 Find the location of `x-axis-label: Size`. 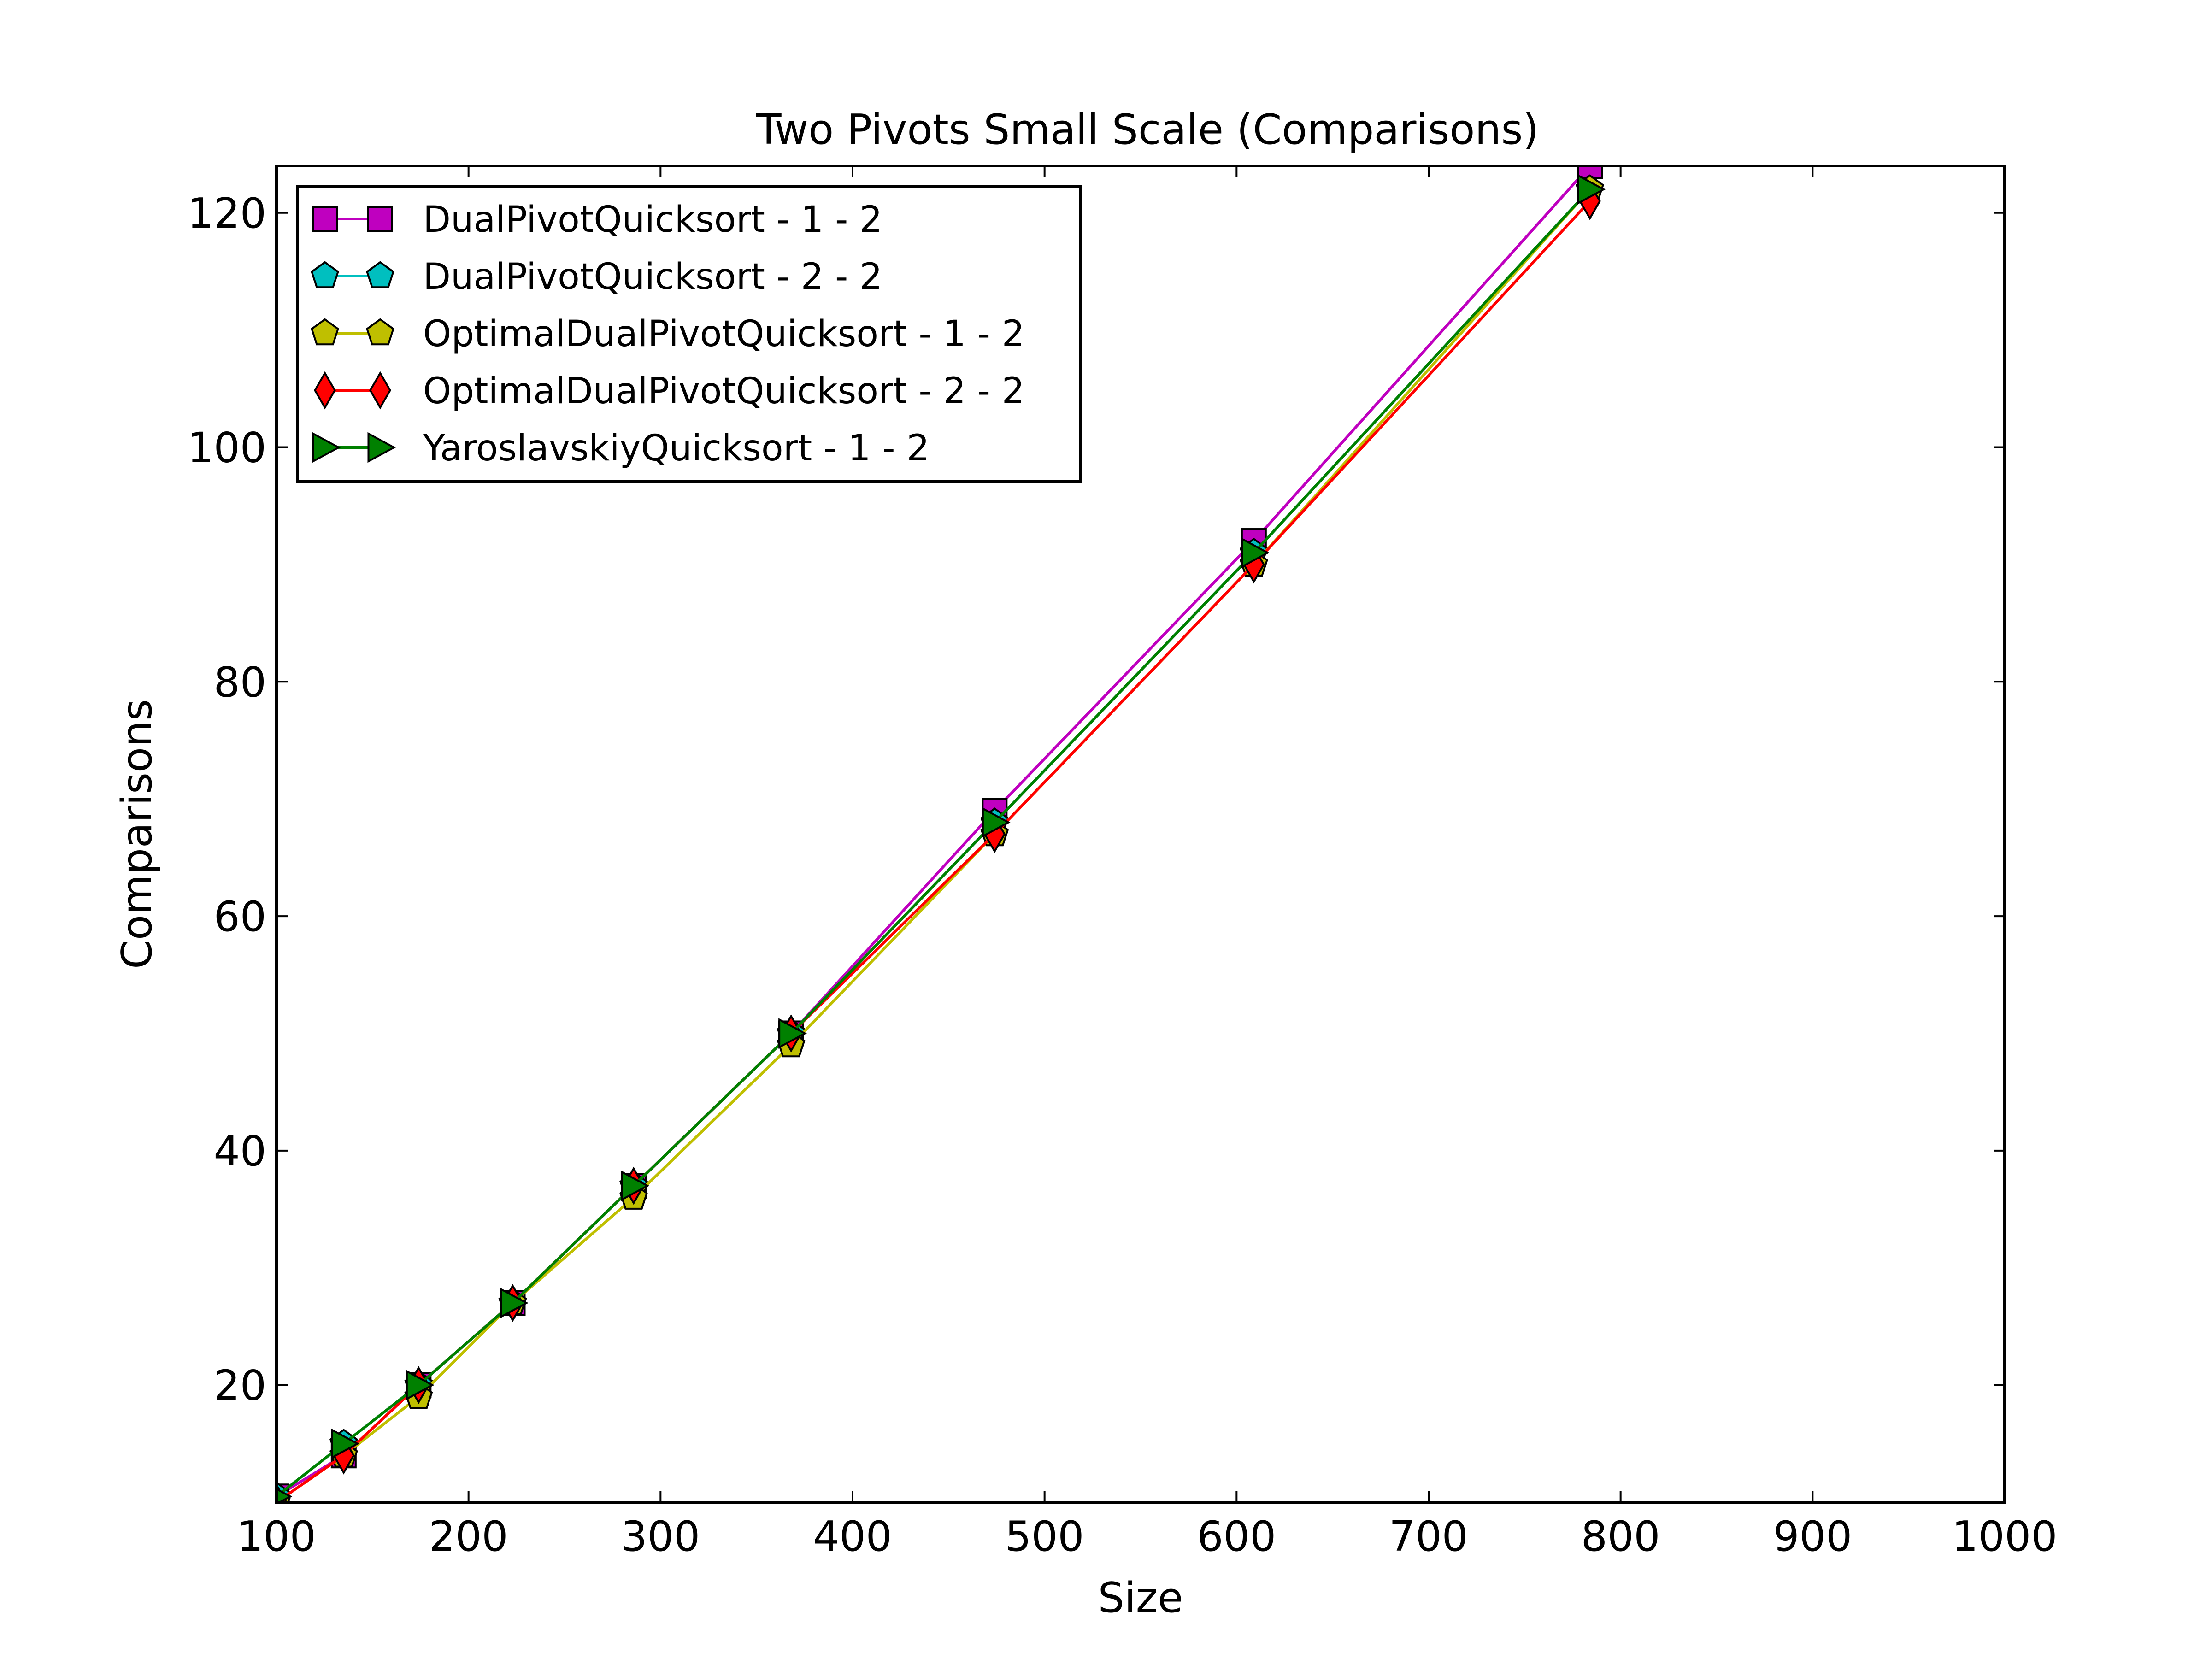

x-axis-label: Size is located at coordinates (1140, 1598).